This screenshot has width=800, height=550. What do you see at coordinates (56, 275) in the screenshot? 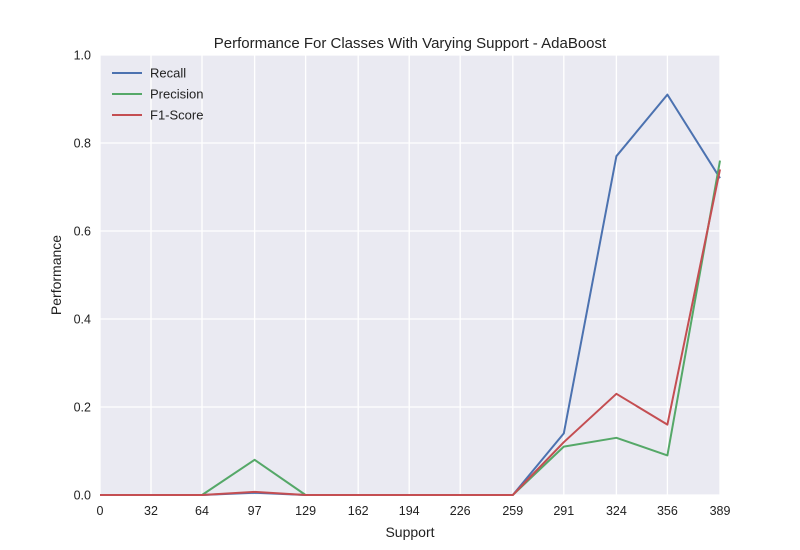
I see `y-axis-label: Performance` at bounding box center [56, 275].